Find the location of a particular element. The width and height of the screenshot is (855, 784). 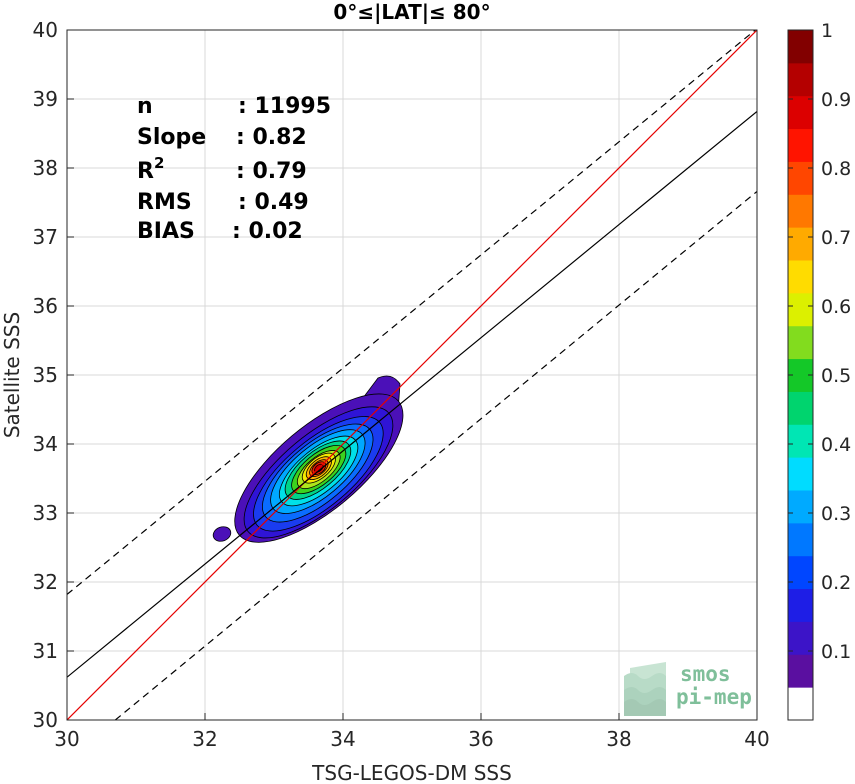

x-tick-label-0: 30 is located at coordinates (66, 739).